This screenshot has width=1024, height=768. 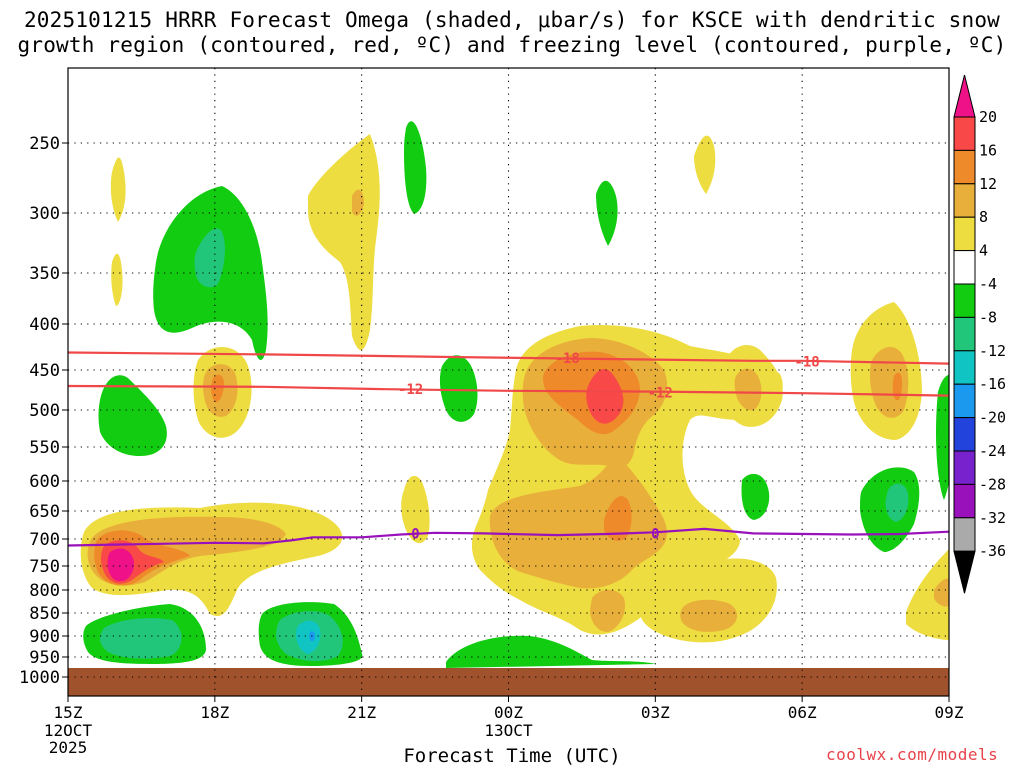 I want to click on y-tick-label: 600, so click(x=44, y=482).